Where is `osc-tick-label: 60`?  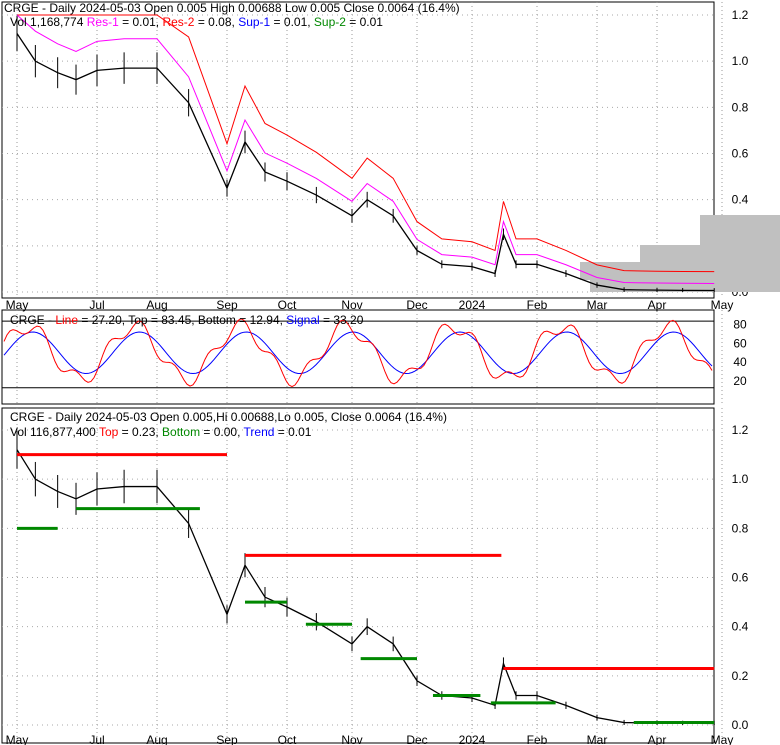
osc-tick-label: 60 is located at coordinates (740, 343).